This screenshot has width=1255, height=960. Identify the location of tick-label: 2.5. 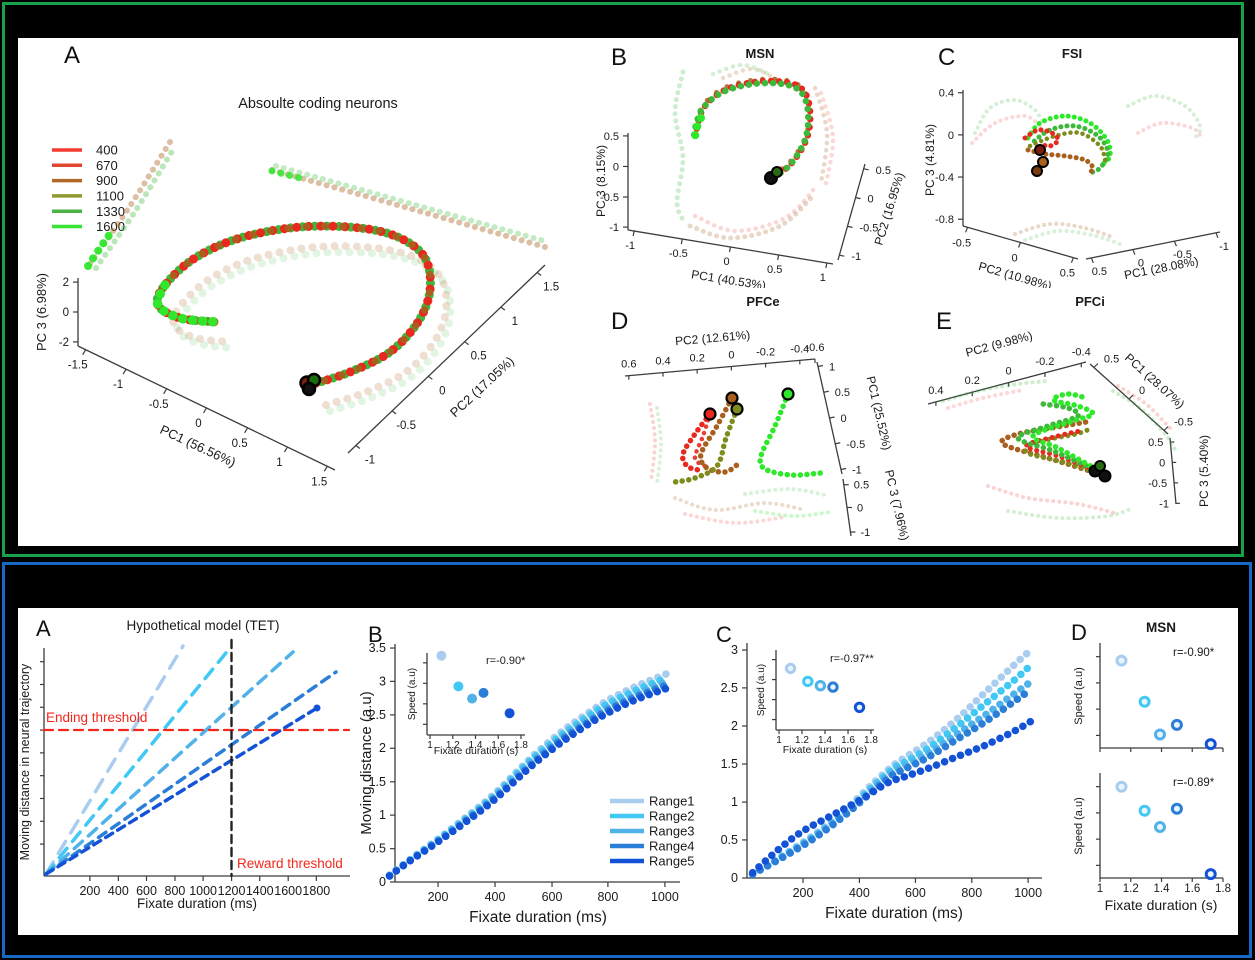
(377, 715).